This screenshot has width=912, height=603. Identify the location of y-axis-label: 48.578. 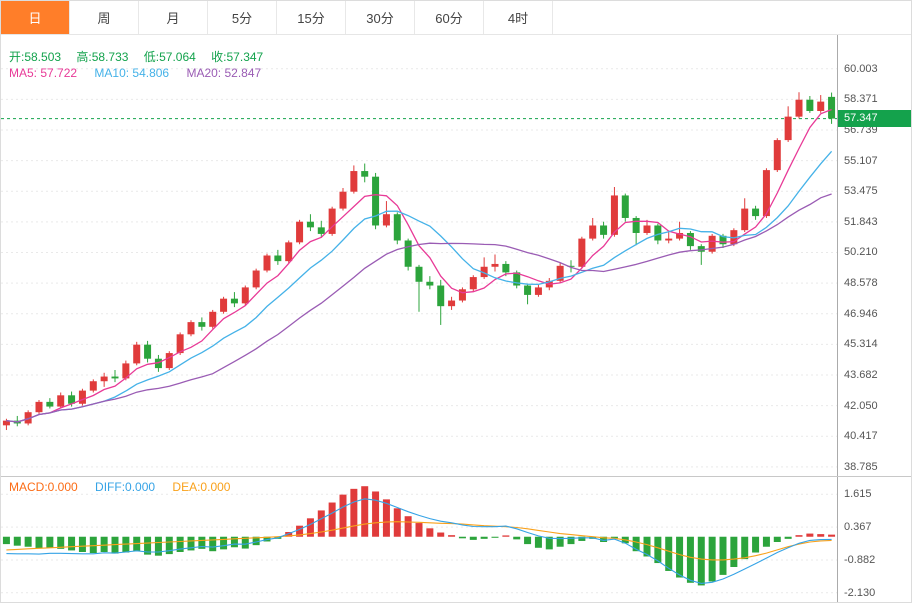
(861, 283).